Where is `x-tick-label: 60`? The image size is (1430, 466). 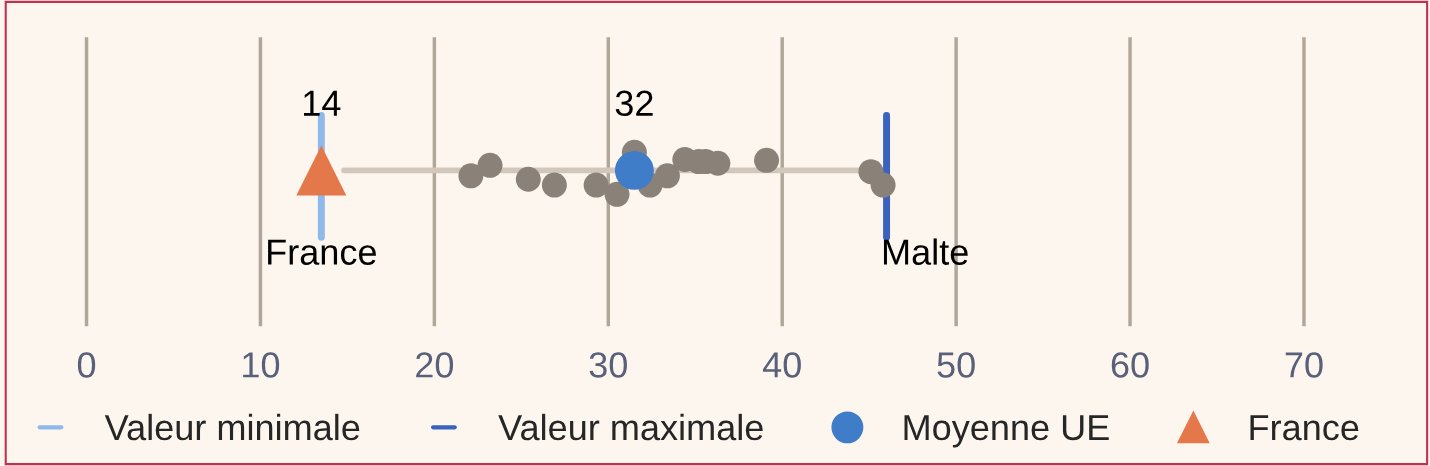
x-tick-label: 60 is located at coordinates (1130, 365).